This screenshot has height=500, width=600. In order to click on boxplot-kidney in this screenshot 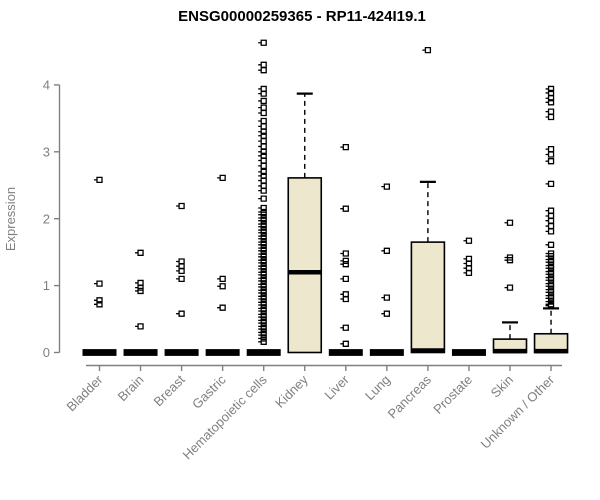, I will do `click(305, 223)`.